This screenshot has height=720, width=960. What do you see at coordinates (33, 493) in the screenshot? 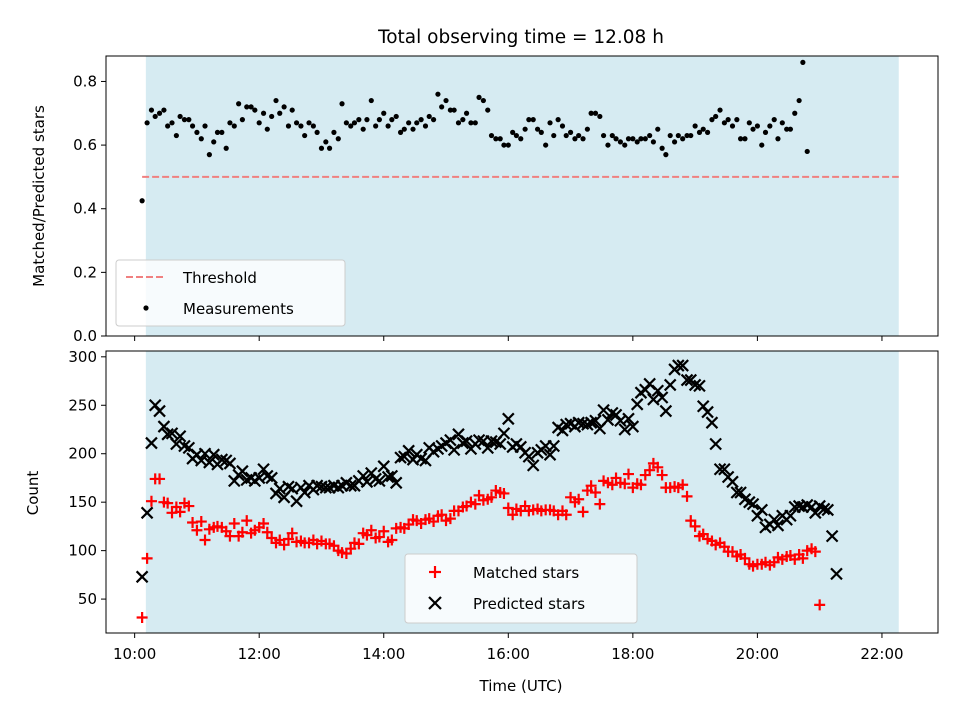
I see `bottom-y-axis-label: Count` at bounding box center [33, 493].